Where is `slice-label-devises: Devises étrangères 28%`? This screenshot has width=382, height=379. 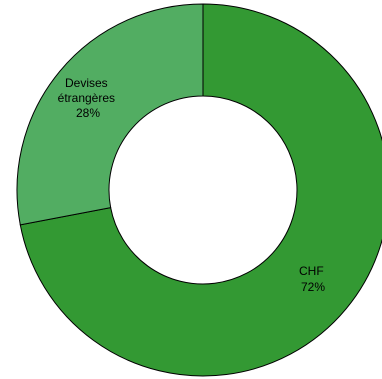 slice-label-devises: Devises étrangères 28% is located at coordinates (88, 98).